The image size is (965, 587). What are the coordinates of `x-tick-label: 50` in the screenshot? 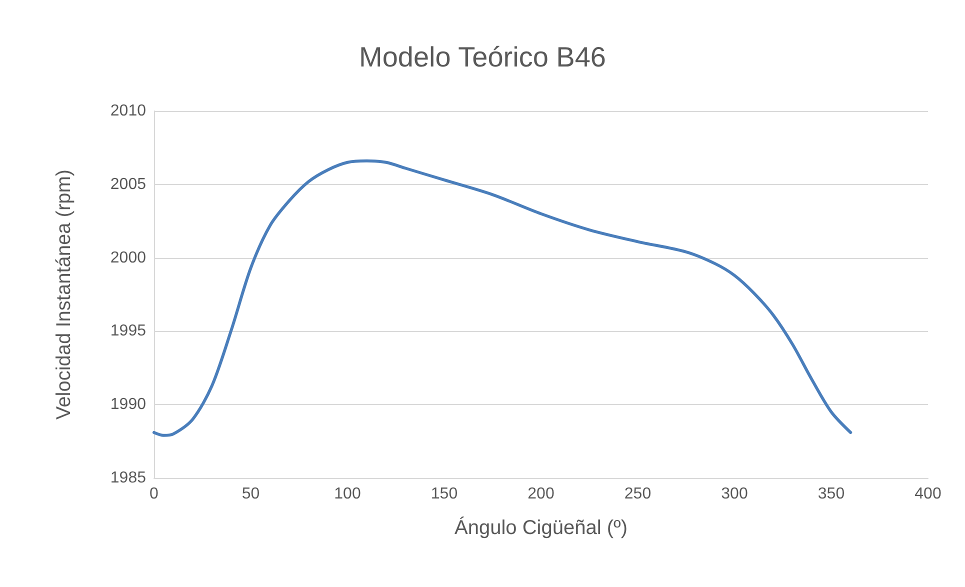 It's located at (251, 494).